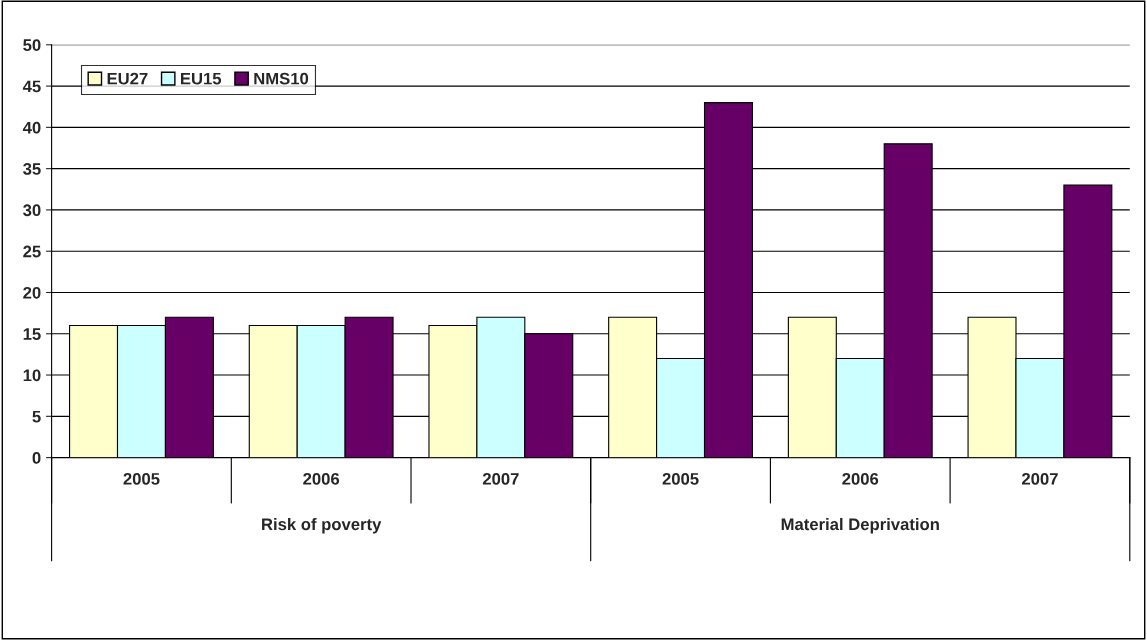 This screenshot has height=640, width=1147. Describe the element at coordinates (31, 127) in the screenshot. I see `y-tick-label: 40` at that location.